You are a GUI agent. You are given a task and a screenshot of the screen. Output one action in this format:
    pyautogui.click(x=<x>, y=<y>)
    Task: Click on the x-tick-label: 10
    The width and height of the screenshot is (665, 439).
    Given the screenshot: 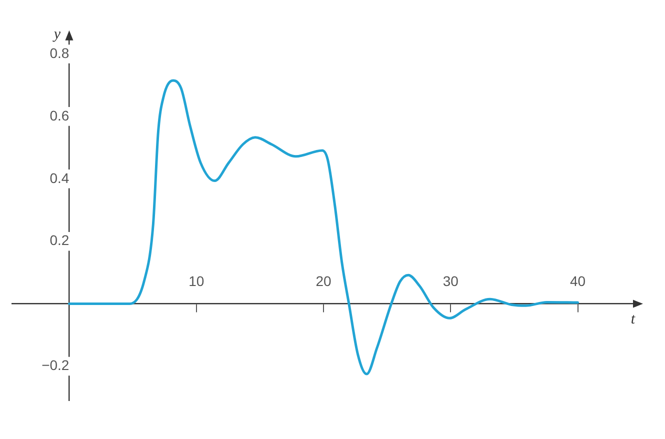 What is the action you would take?
    pyautogui.click(x=196, y=281)
    